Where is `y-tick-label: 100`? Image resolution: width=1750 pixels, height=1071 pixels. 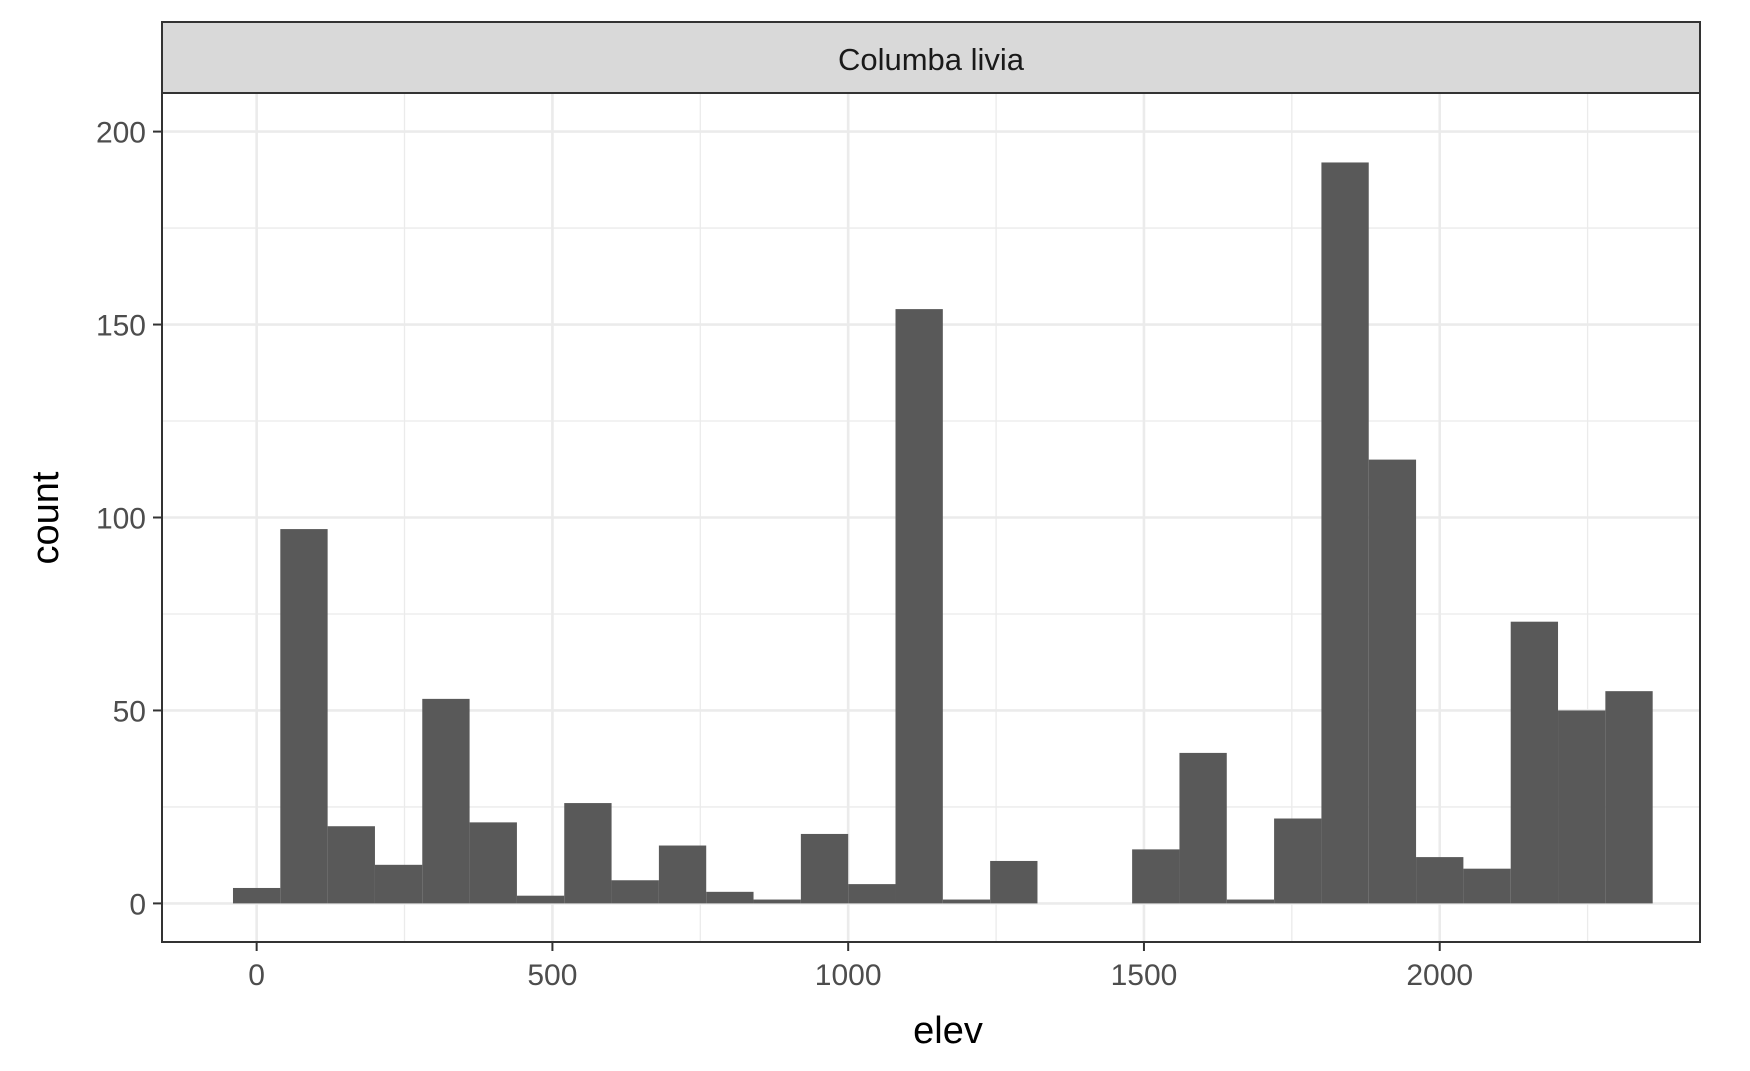 y-tick-label: 100 is located at coordinates (121, 519).